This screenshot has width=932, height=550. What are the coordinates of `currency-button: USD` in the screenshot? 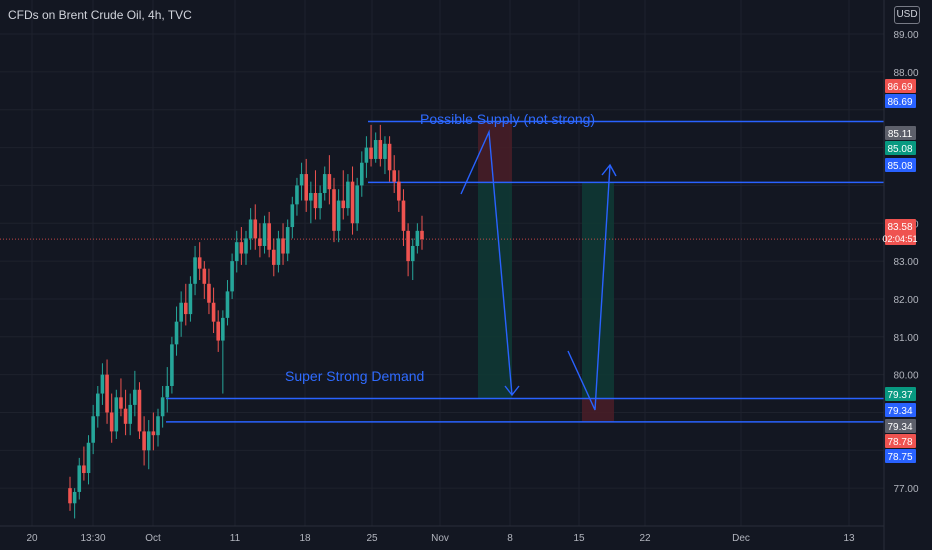 It's located at (907, 15).